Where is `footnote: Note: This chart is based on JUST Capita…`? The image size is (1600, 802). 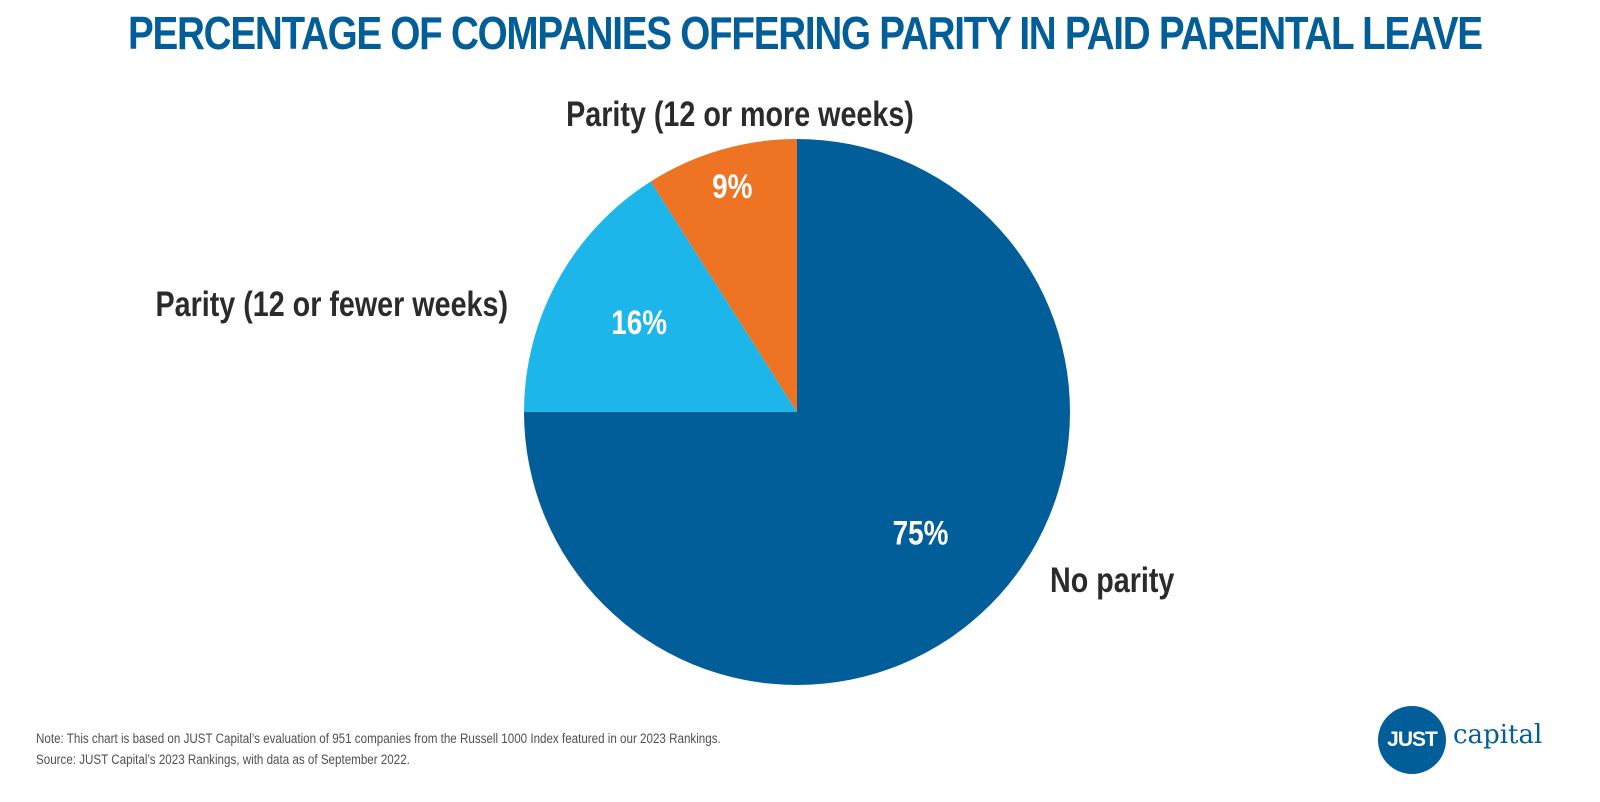
footnote: Note: This chart is based on JUST Capita… is located at coordinates (434, 749).